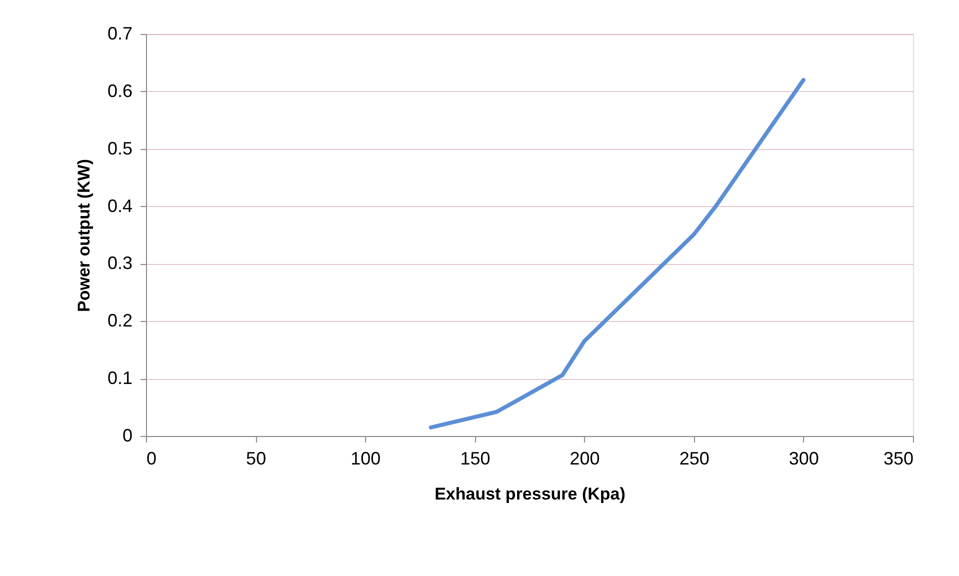 The height and width of the screenshot is (576, 959). Describe the element at coordinates (151, 458) in the screenshot. I see `x-tick-label: 0` at that location.